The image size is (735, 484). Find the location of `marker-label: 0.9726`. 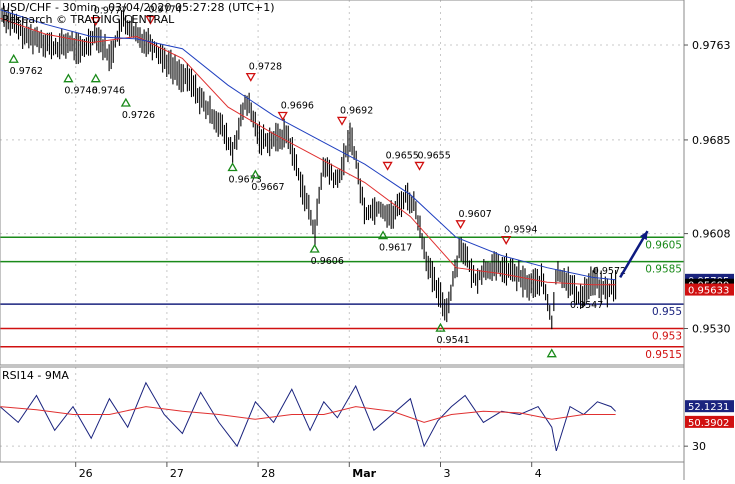

marker-label: 0.9726 is located at coordinates (138, 115).